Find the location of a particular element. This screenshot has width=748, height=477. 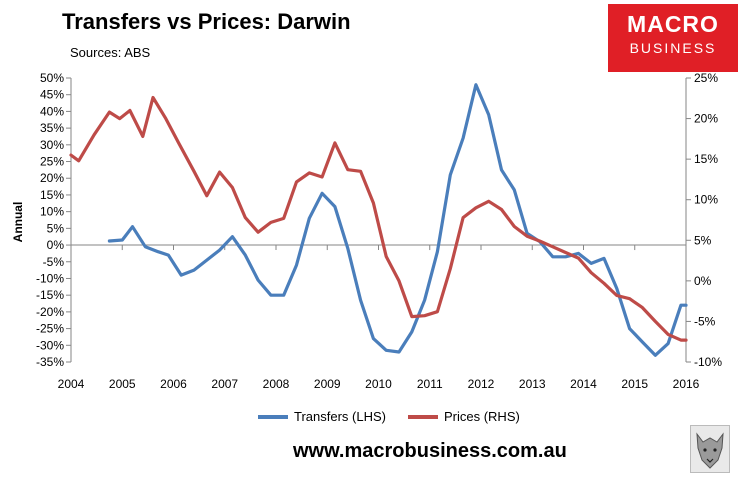

chart-title: Transfers vs Prices: Darwin is located at coordinates (206, 21).